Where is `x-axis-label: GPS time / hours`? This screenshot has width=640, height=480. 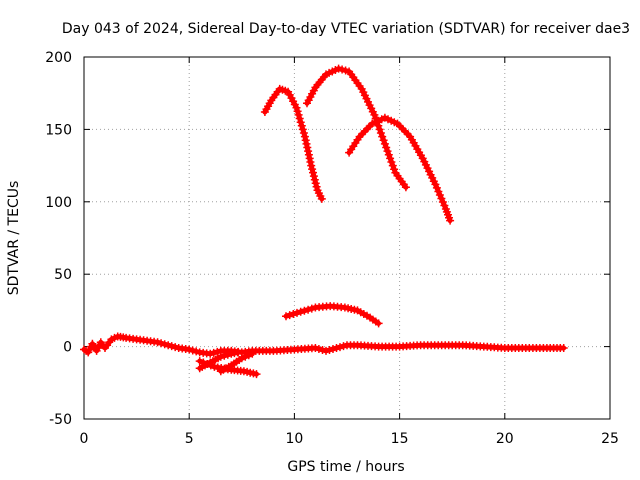 x-axis-label: GPS time / hours is located at coordinates (345, 467).